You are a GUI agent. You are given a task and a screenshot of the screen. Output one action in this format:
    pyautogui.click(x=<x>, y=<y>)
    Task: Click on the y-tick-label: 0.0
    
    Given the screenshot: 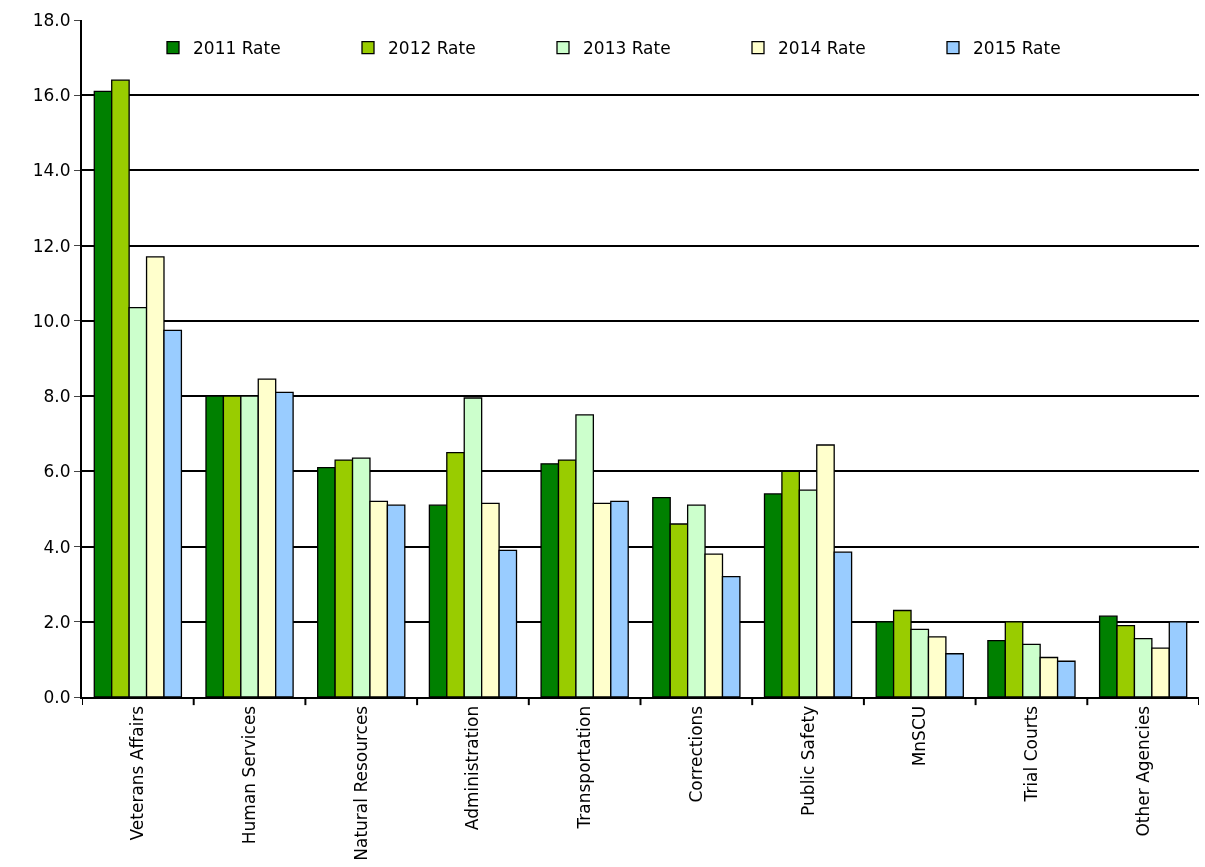 What is the action you would take?
    pyautogui.click(x=57, y=696)
    